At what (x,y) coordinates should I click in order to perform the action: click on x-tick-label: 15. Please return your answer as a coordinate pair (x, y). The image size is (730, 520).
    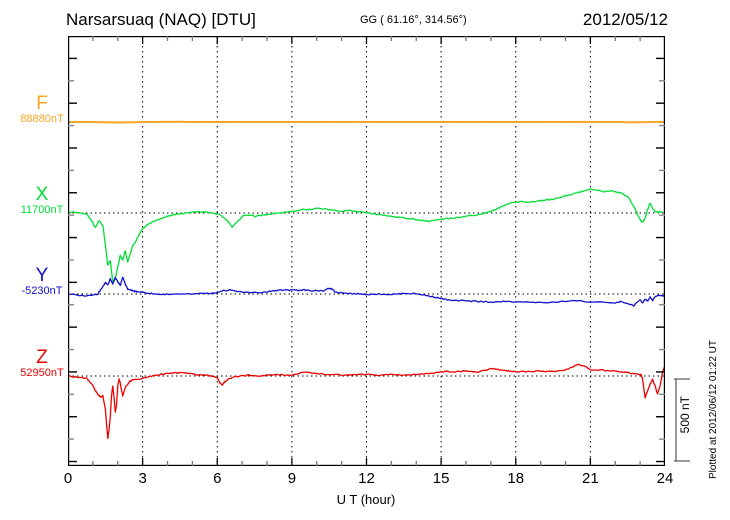
    Looking at the image, I should click on (441, 478).